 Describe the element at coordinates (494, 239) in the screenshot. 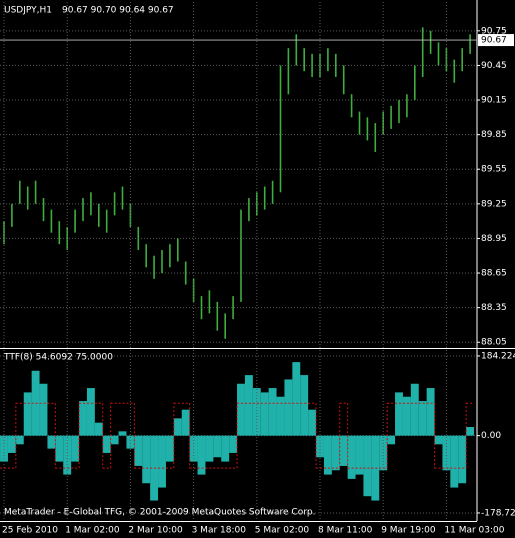

I see `y-tick-label: 88.95` at that location.